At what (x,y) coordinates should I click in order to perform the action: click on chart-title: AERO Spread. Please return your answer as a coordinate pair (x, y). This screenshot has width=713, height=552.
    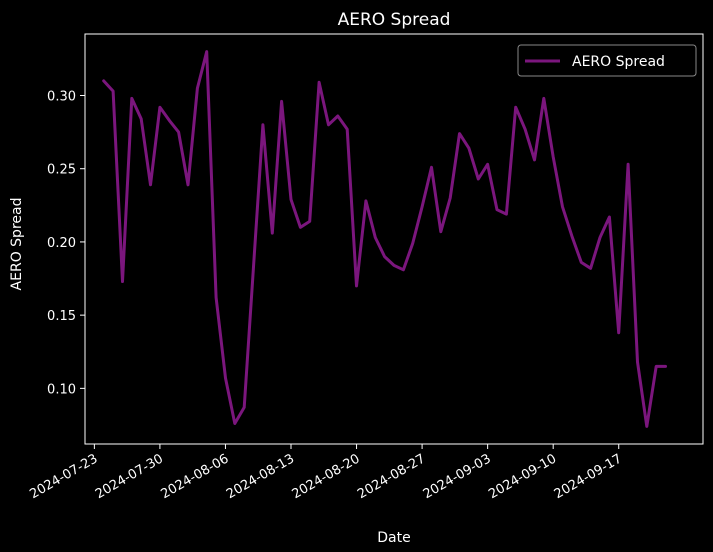
    Looking at the image, I should click on (394, 20).